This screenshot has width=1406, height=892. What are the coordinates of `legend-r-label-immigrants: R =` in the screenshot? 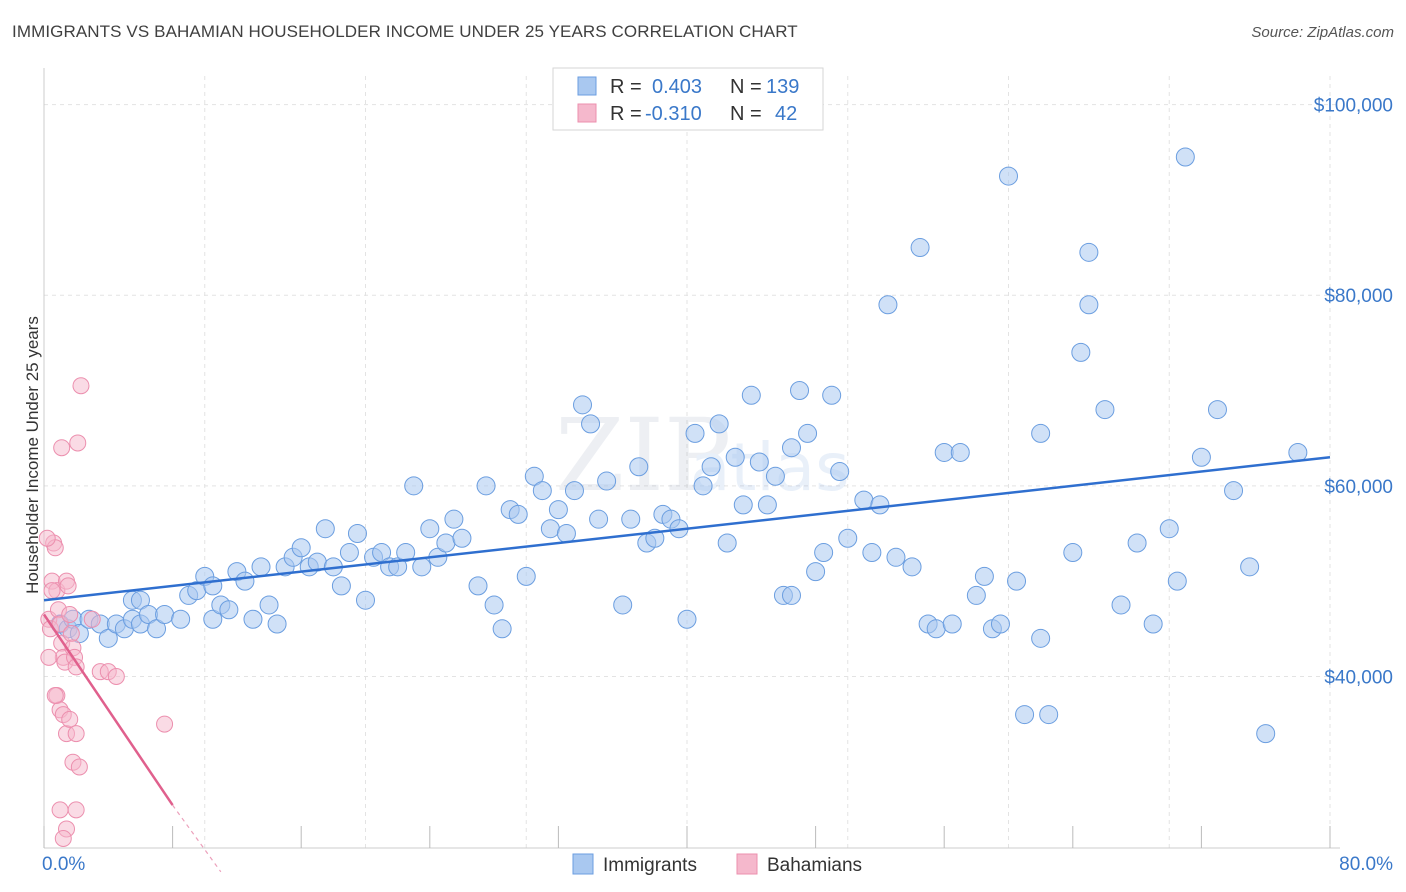 It's located at (626, 87).